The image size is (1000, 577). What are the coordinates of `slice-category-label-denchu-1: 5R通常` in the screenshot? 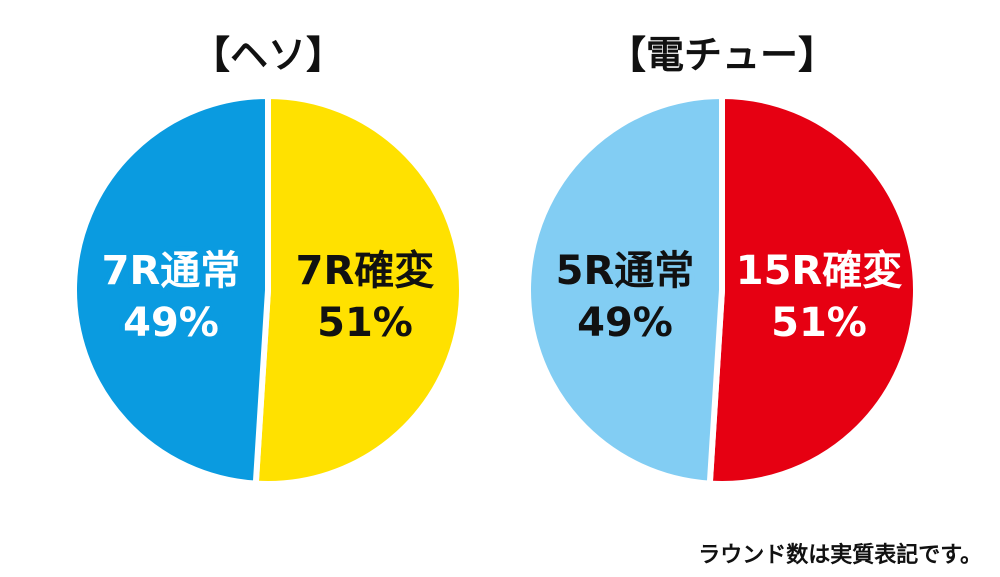 It's located at (625, 271).